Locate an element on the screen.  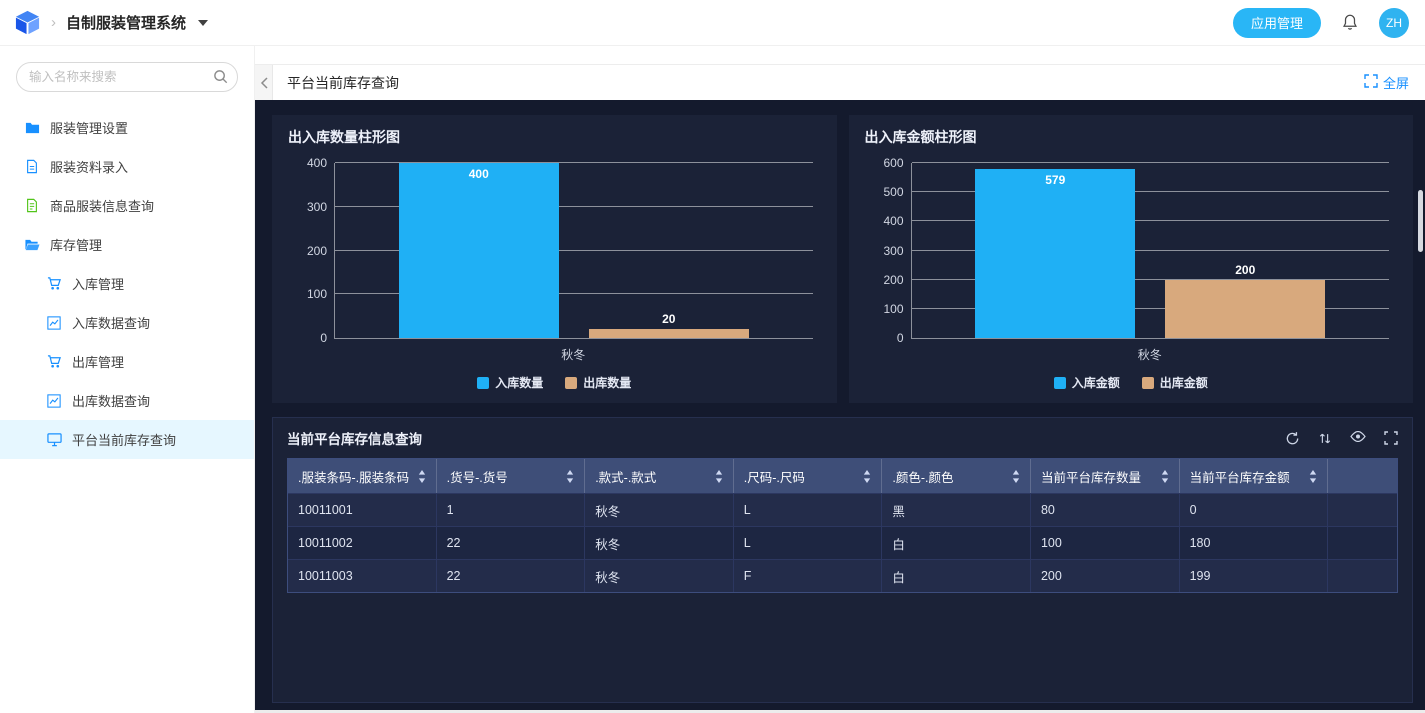
table-row: 10011001 1 秋冬 L 黑 80 0 is located at coordinates (842, 509).